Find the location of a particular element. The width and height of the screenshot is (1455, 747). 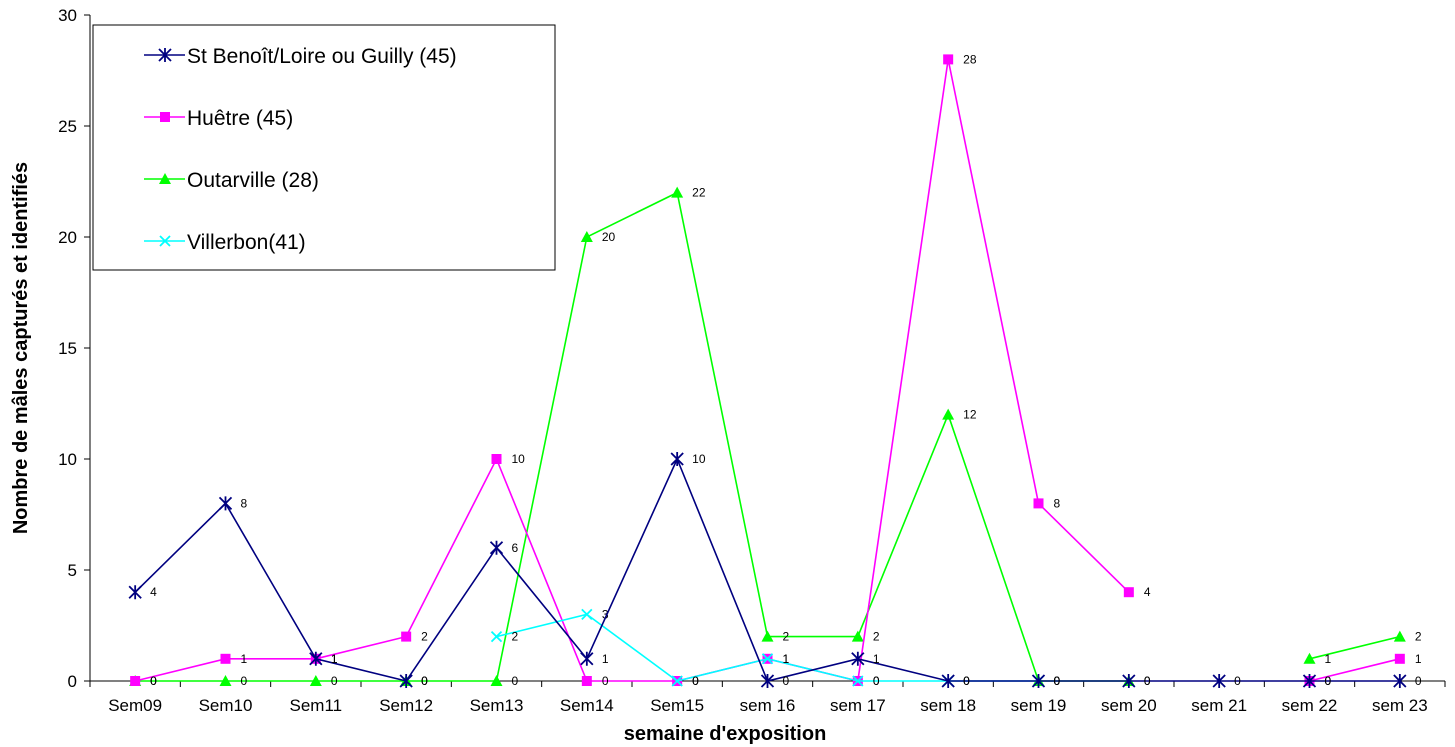

legend-entry: Outarville (28) is located at coordinates (231, 180).